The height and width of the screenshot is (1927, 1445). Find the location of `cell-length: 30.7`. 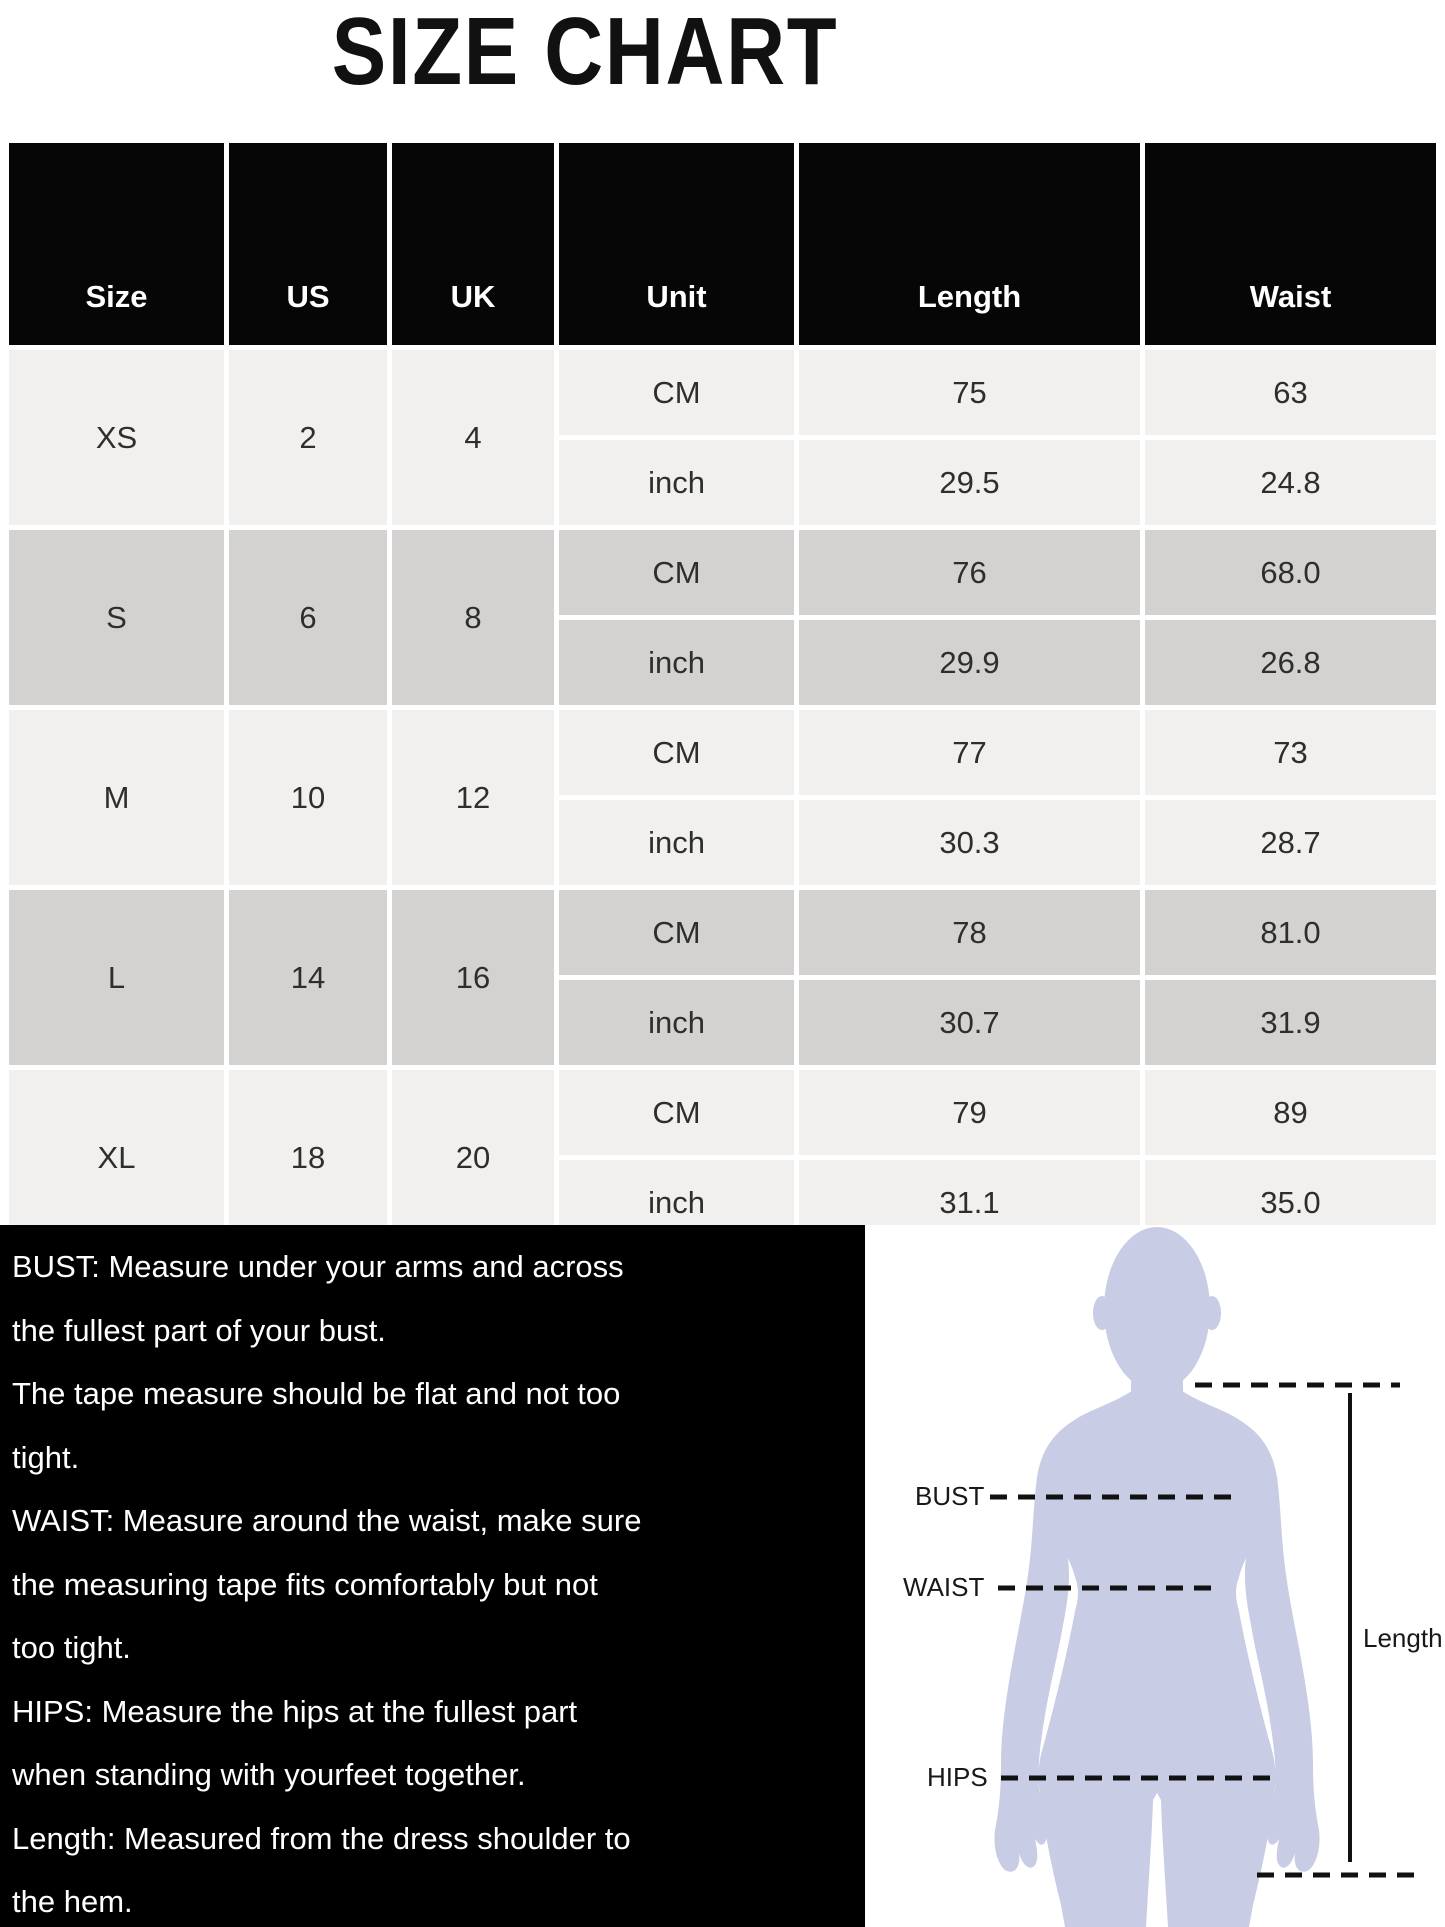

cell-length: 30.7 is located at coordinates (969, 1022).